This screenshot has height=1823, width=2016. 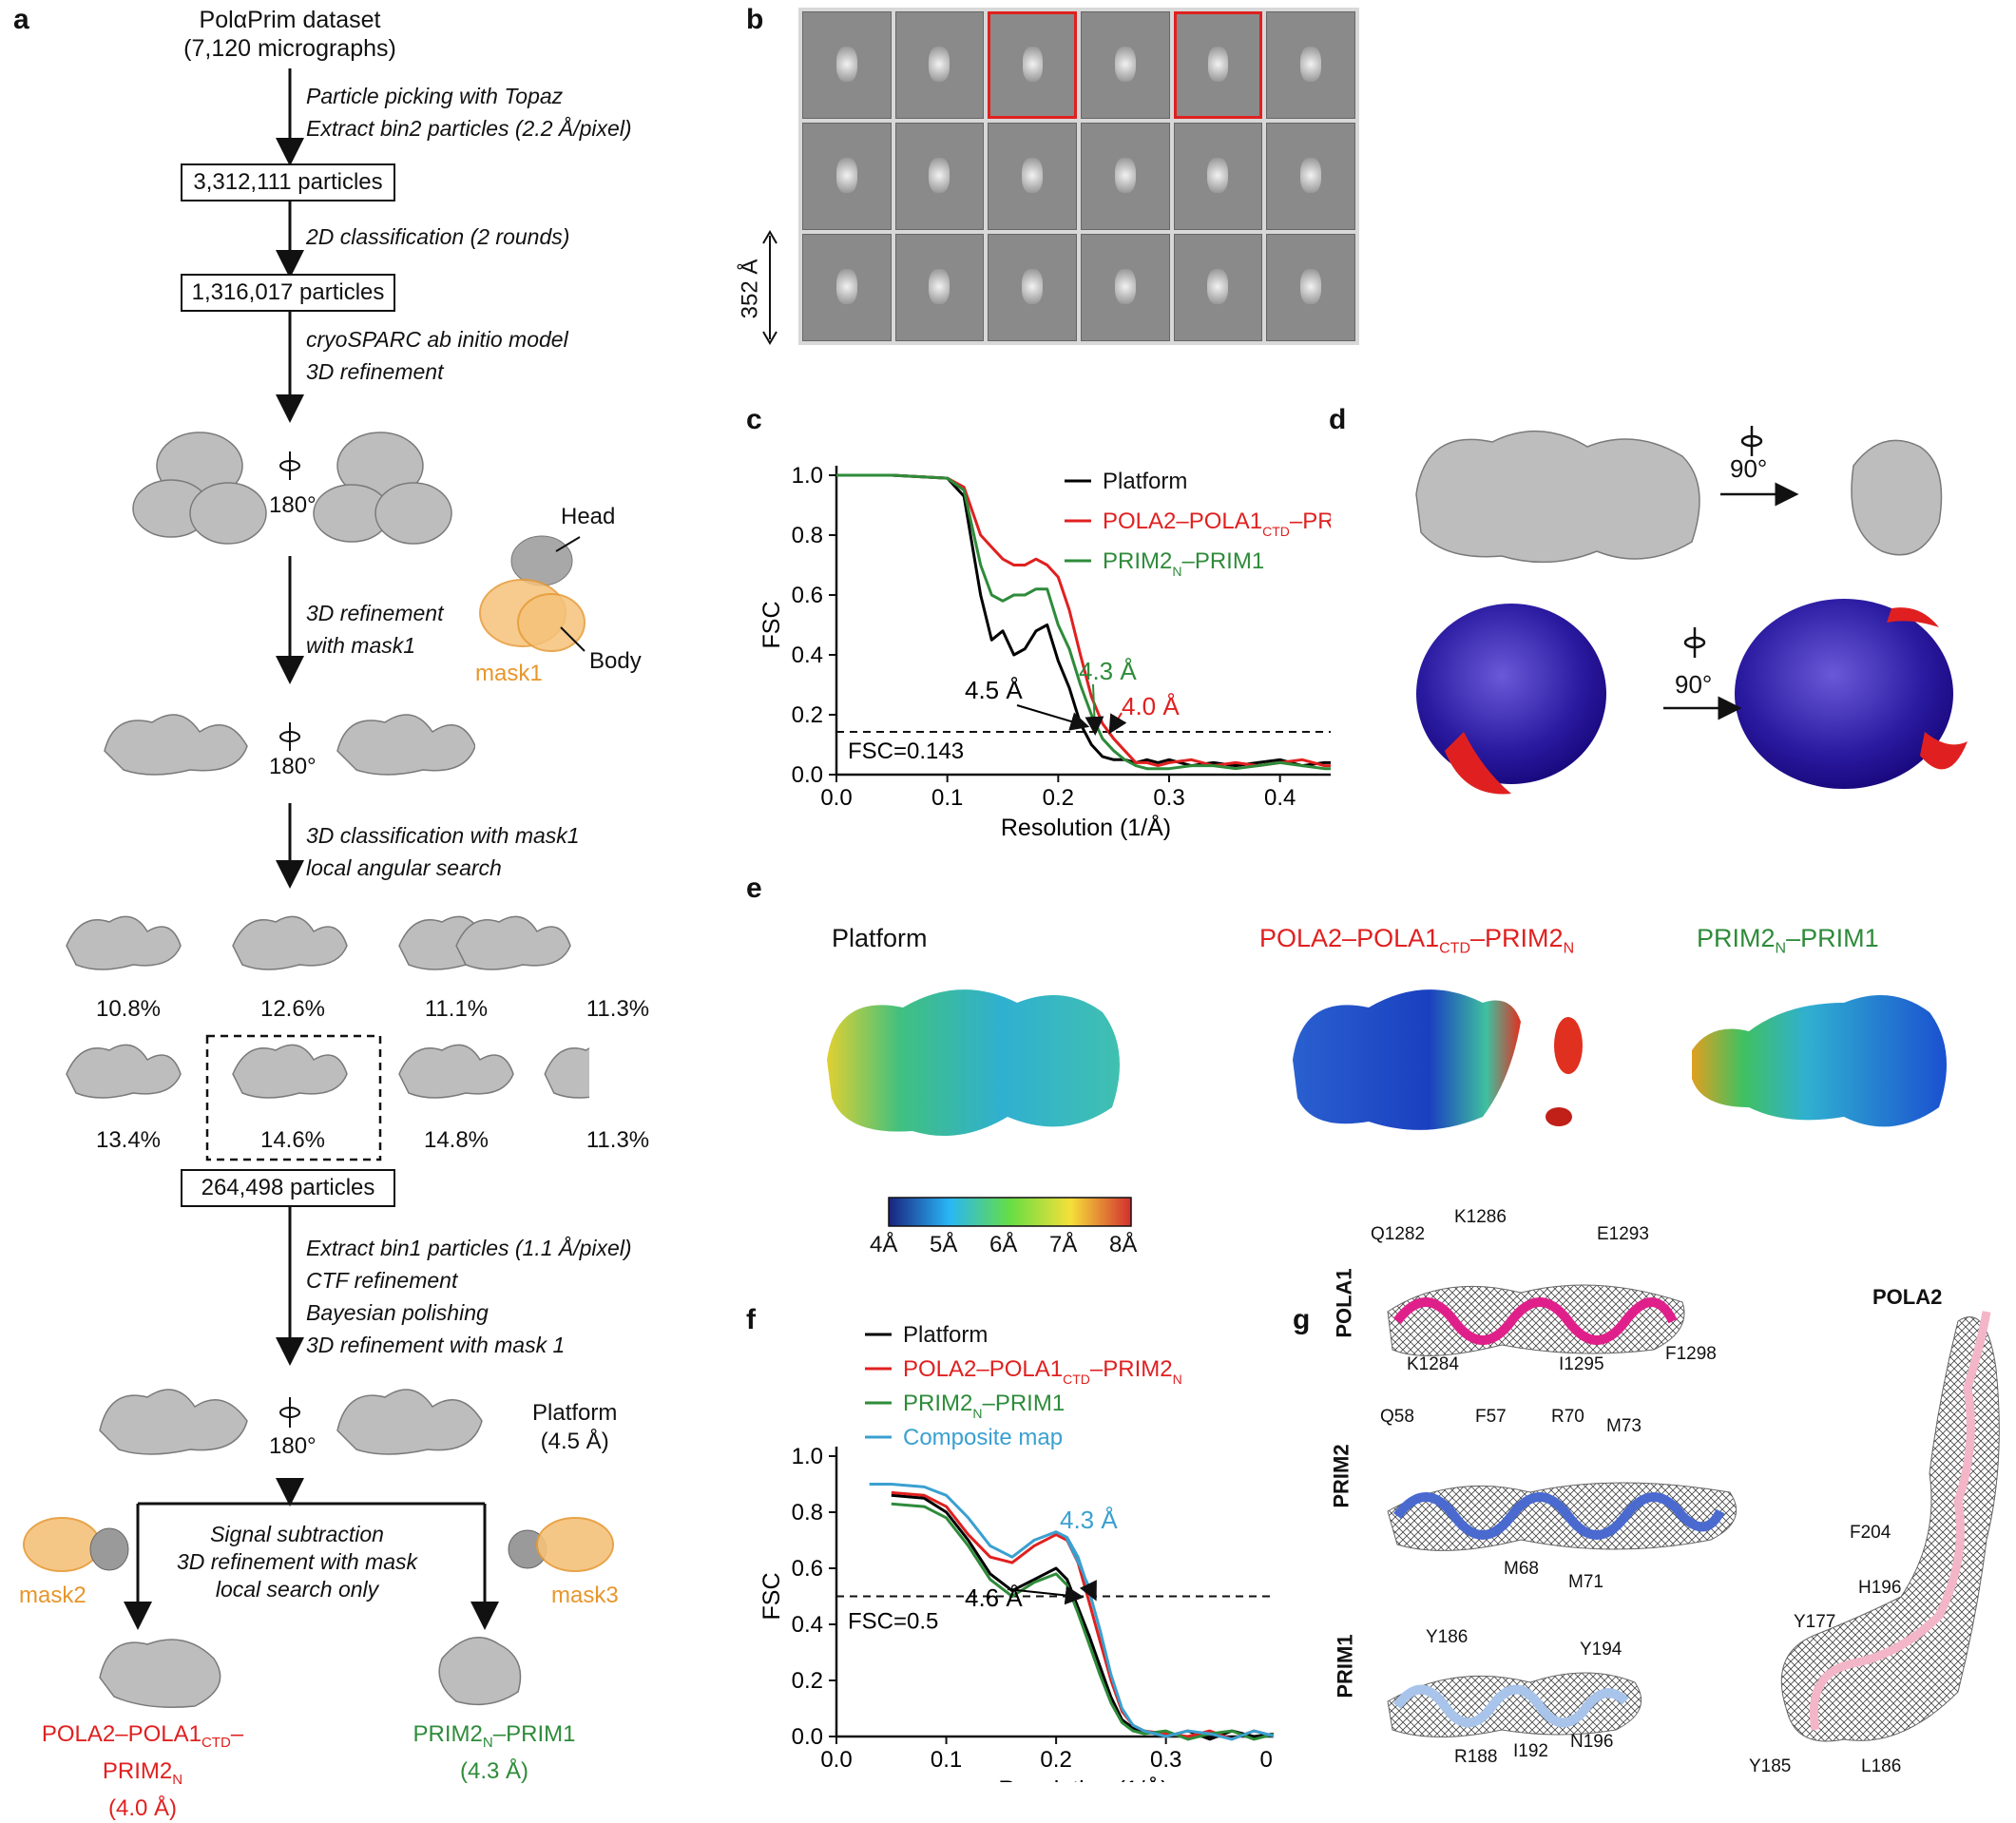 I want to click on residue-label: Q1282, so click(x=1398, y=1234).